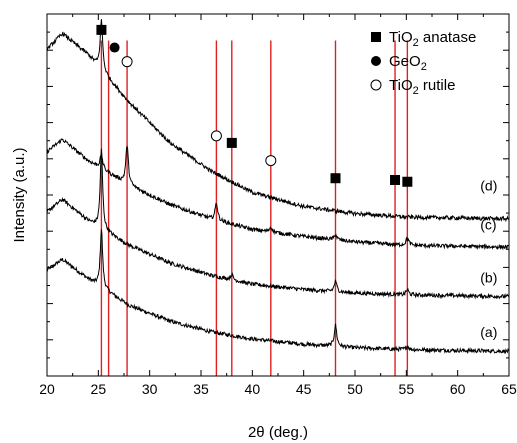  I want to click on x-axis-label: 2θ (deg.), so click(278, 432).